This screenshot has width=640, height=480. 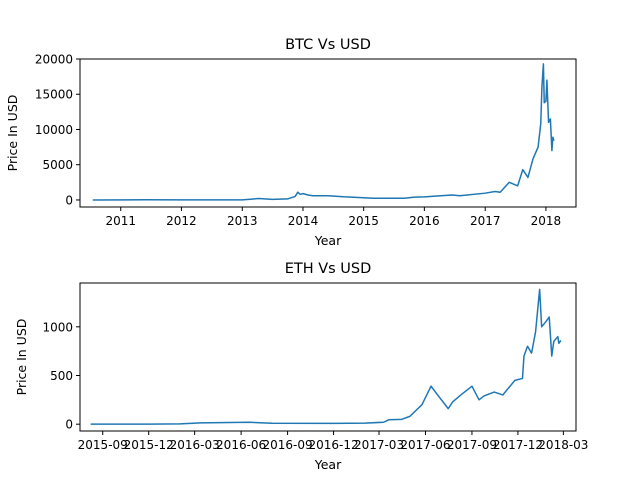 What do you see at coordinates (103, 445) in the screenshot?
I see `x-tick-label: 2015-09` at bounding box center [103, 445].